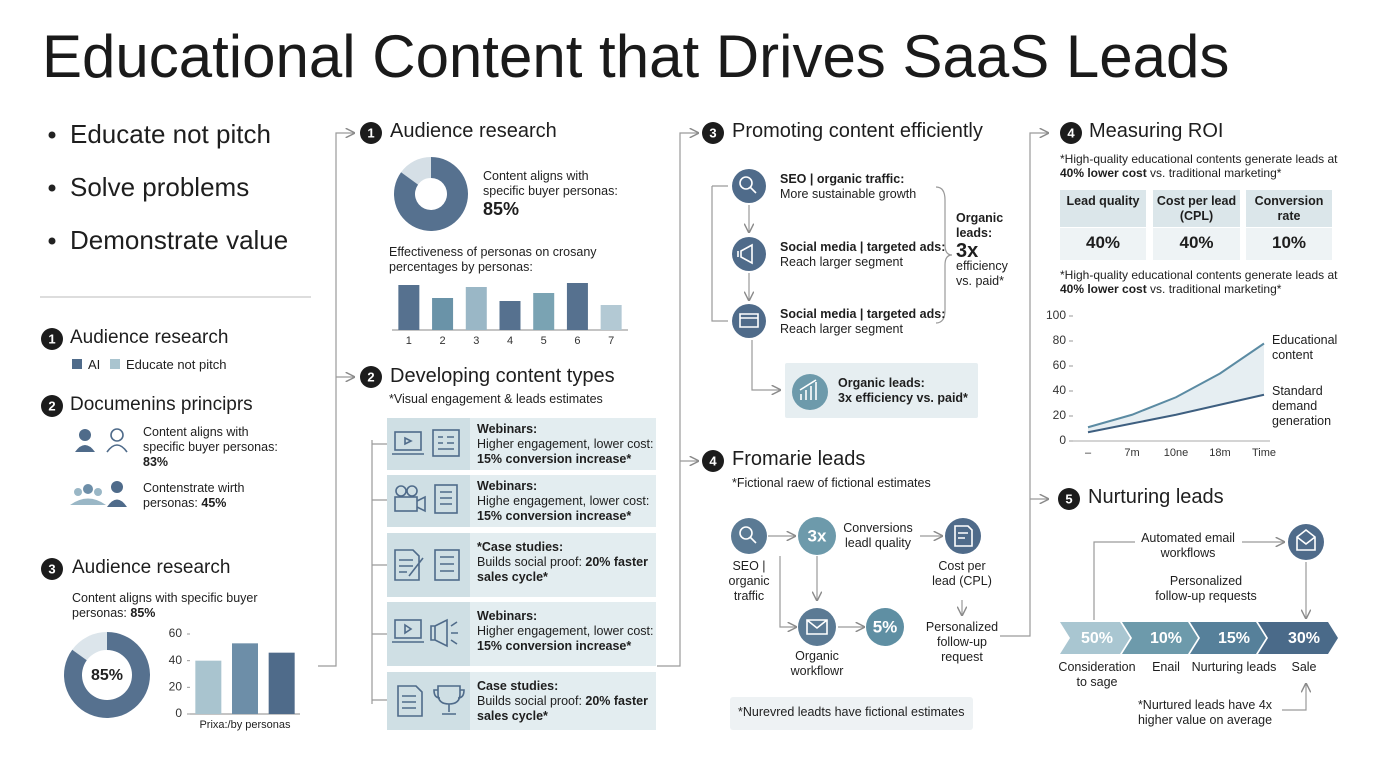 This screenshot has width=1376, height=768. Describe the element at coordinates (1103, 201) in the screenshot. I see `table-header: Lead quality` at that location.